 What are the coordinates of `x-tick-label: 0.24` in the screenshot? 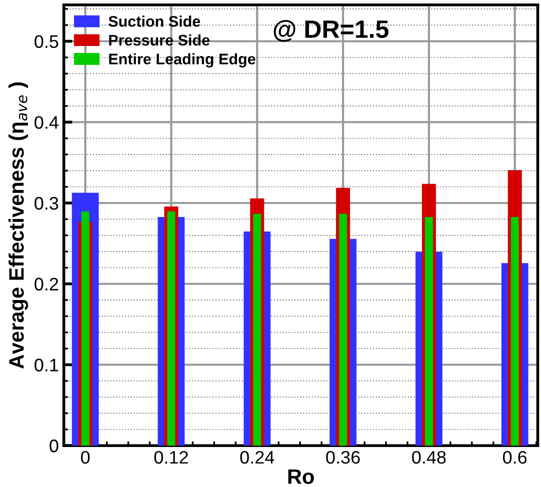 It's located at (257, 457).